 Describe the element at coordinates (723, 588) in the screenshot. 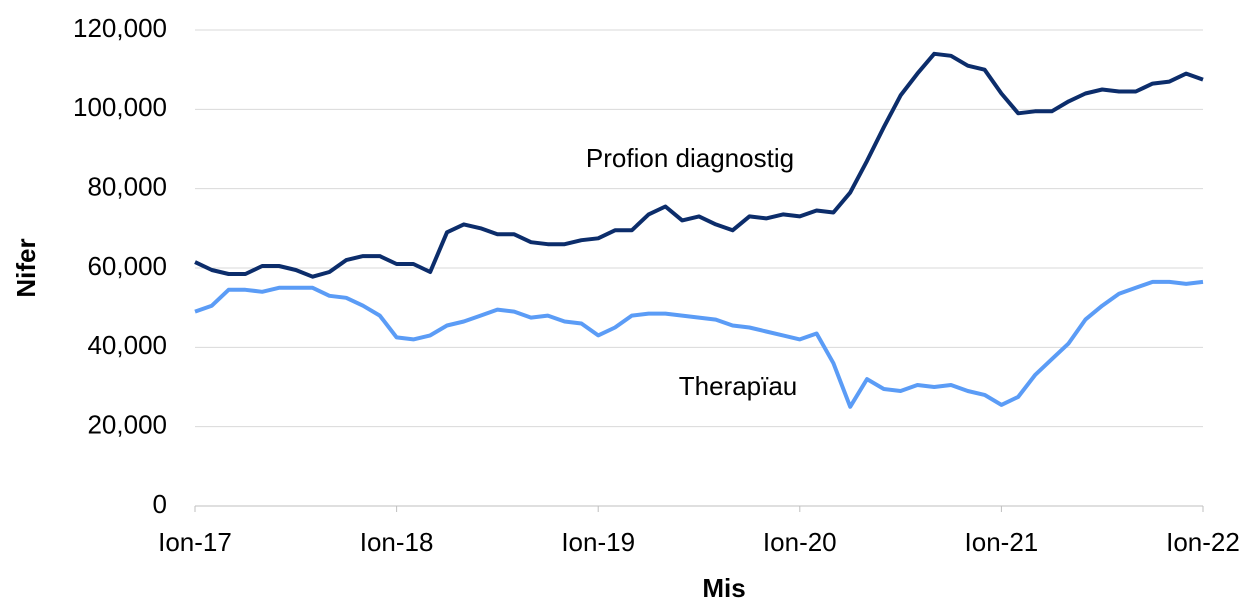

I see `x-axis-label: Mis` at that location.